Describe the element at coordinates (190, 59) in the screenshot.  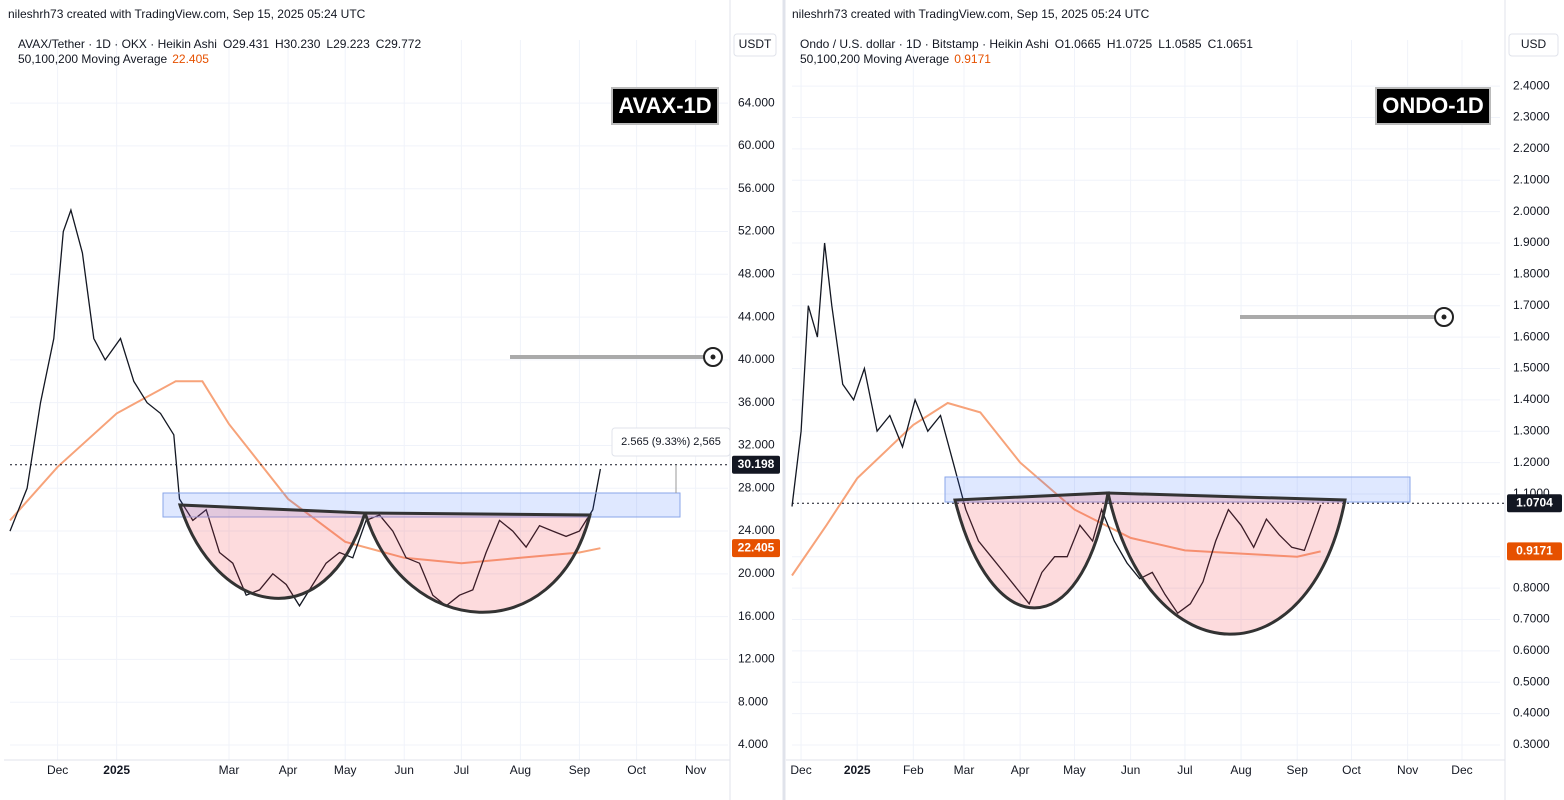
I see `ma-value: 22.405` at that location.